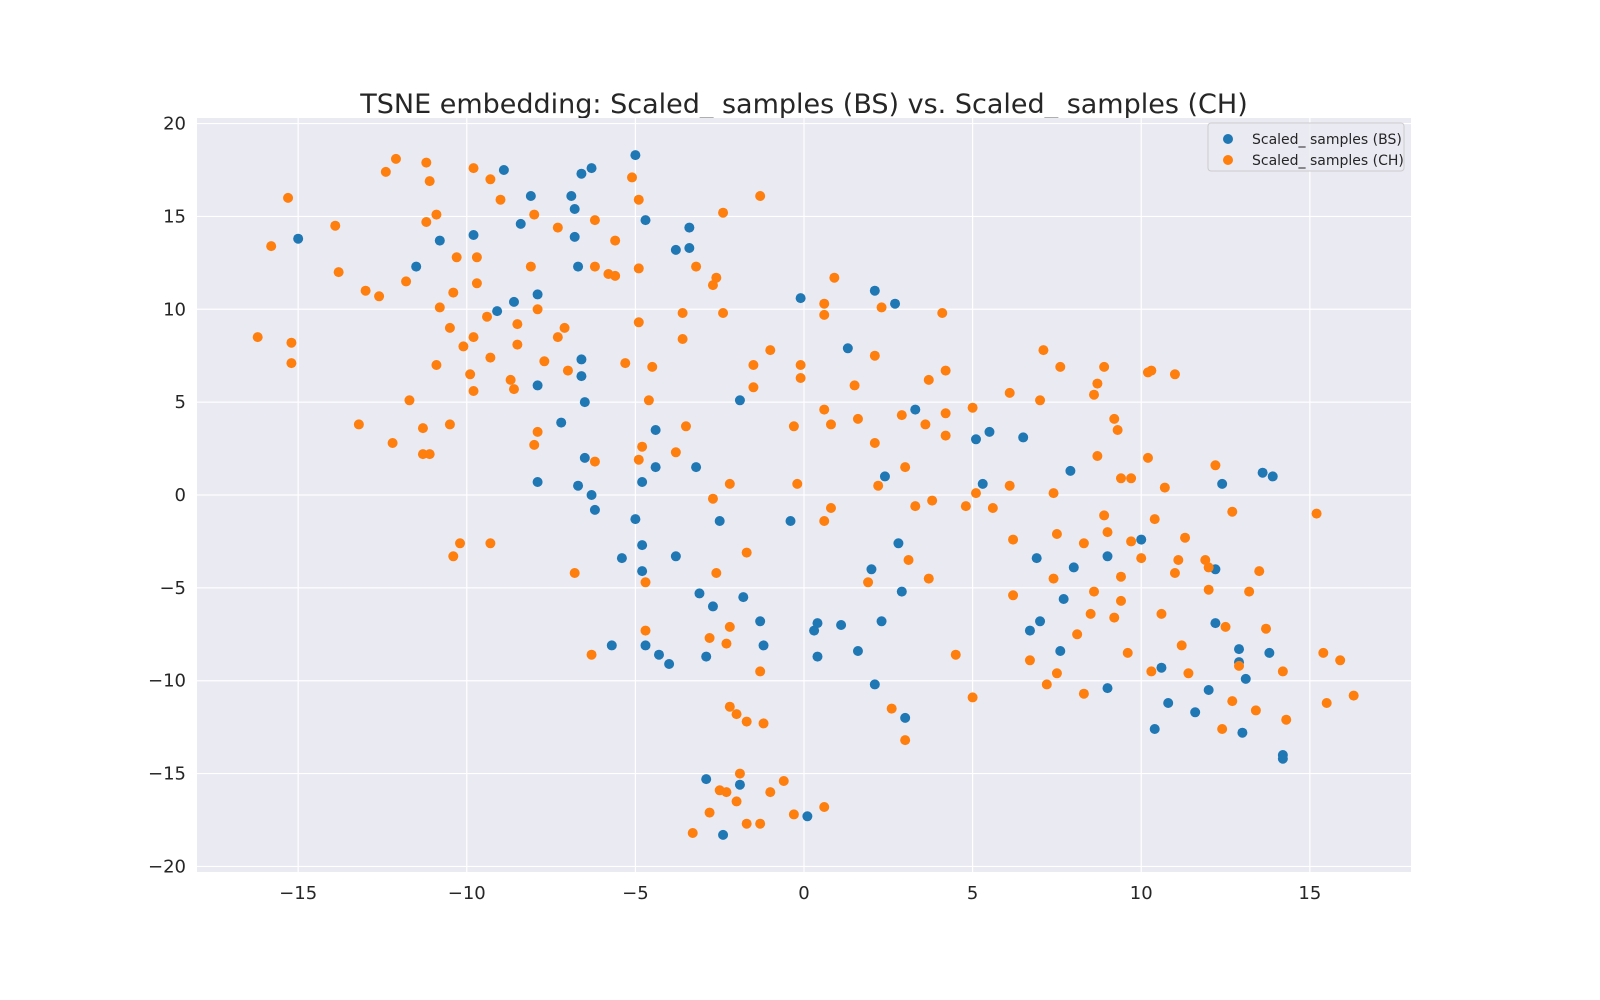 The height and width of the screenshot is (1000, 1600). Describe the element at coordinates (167, 774) in the screenshot. I see `y-tick-label: −15` at that location.